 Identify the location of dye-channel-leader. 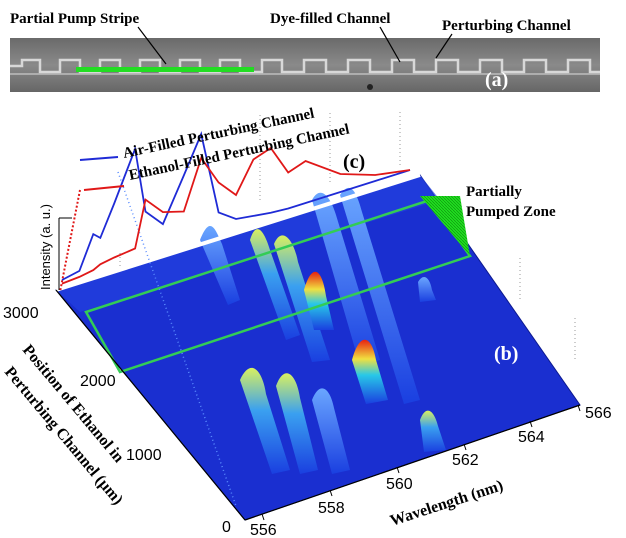
(390, 44).